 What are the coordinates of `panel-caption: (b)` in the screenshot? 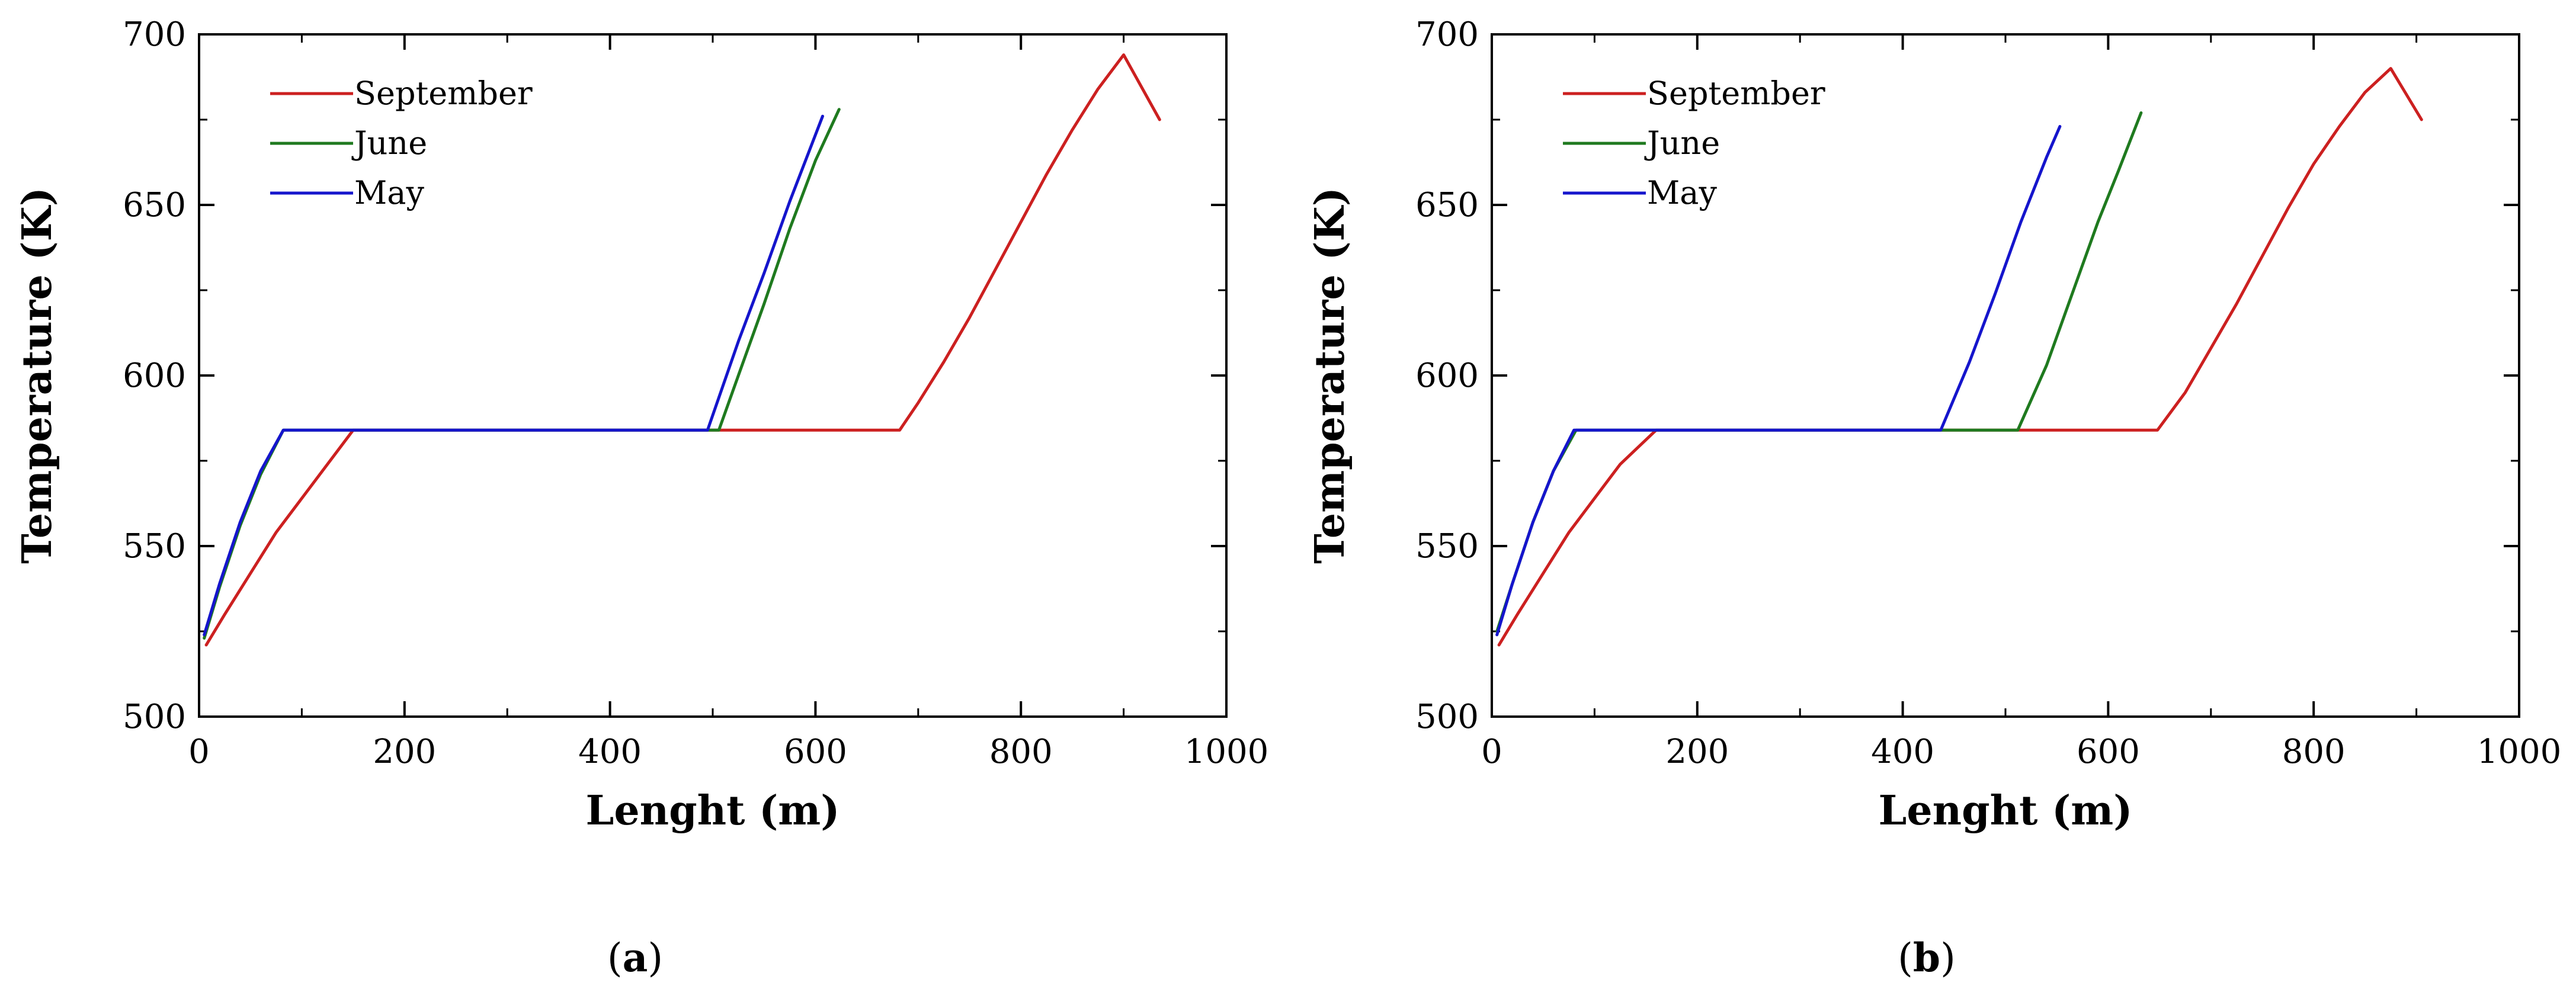 It's located at (1927, 958).